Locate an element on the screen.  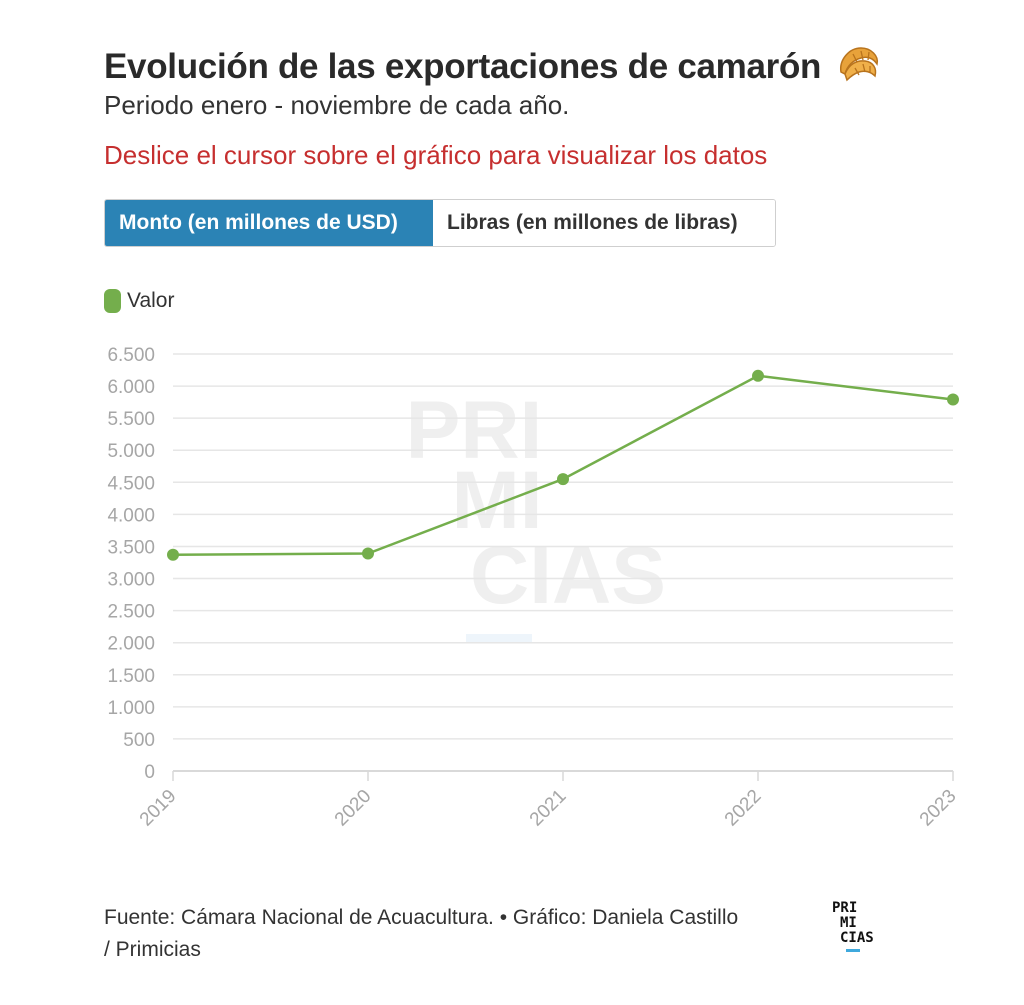
watermark-bar is located at coordinates (499, 638).